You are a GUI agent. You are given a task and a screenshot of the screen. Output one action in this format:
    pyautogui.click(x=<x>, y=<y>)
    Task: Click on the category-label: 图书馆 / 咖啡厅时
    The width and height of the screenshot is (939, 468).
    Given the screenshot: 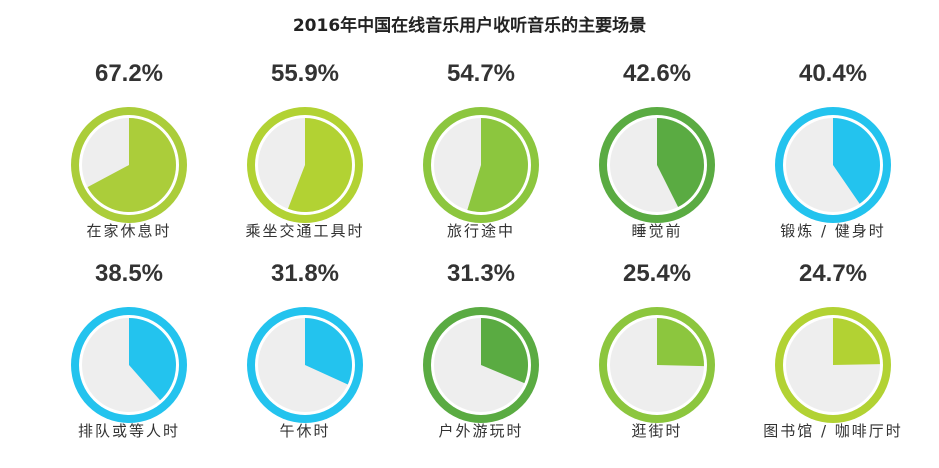 What is the action you would take?
    pyautogui.click(x=833, y=431)
    